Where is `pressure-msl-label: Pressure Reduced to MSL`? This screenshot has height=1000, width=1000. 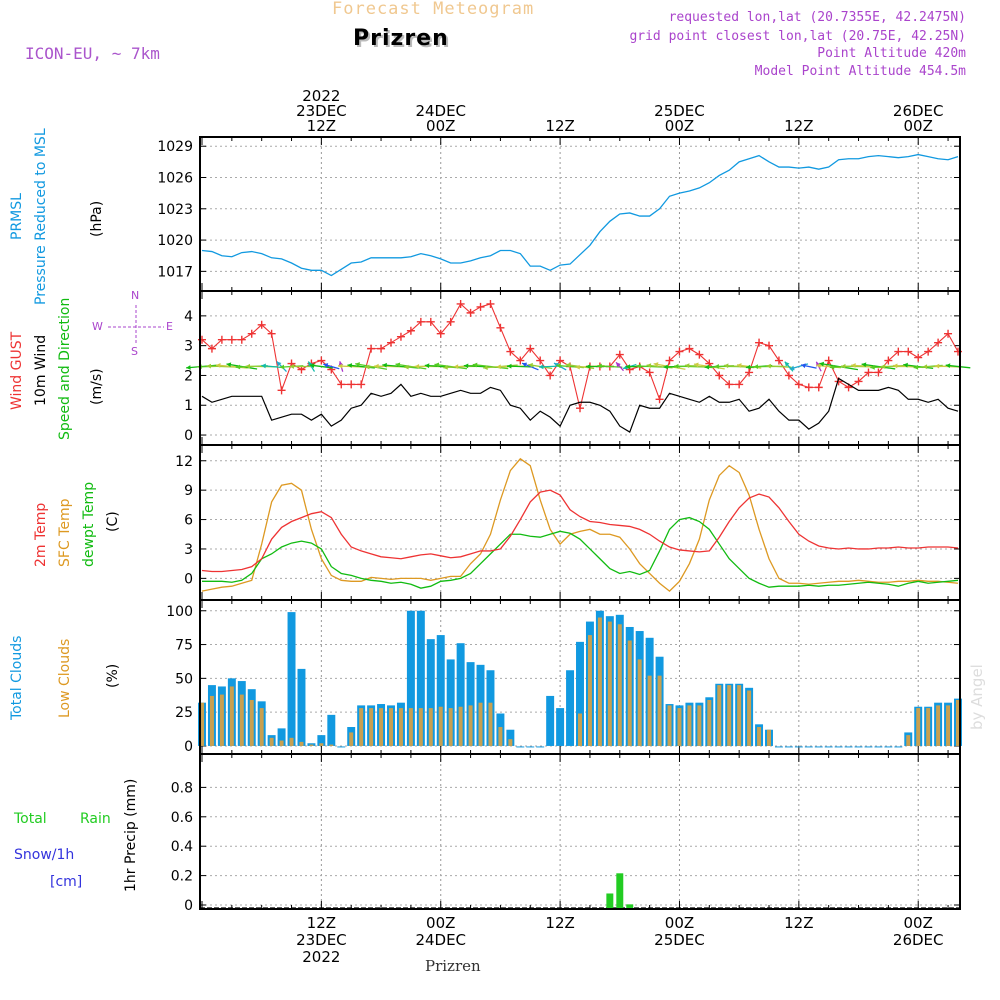 pressure-msl-label: Pressure Reduced to MSL is located at coordinates (41, 216).